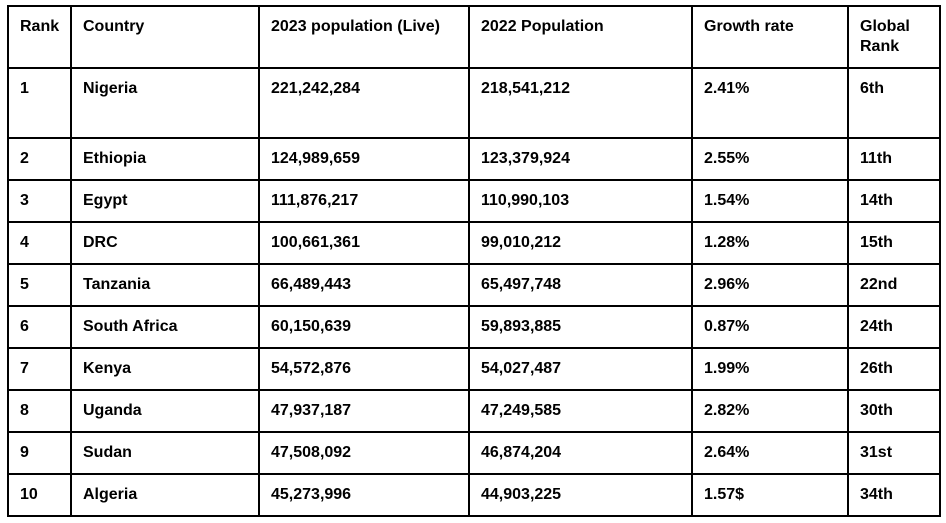  I want to click on cell-global-rank: 11th, so click(894, 159).